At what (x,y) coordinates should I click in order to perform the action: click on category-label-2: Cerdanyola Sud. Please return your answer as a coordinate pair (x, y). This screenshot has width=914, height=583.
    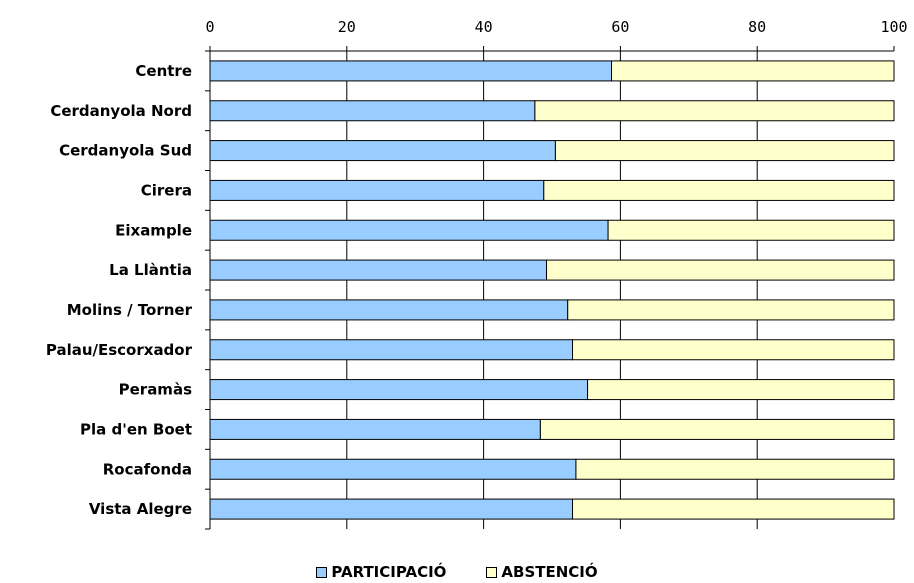
    Looking at the image, I should click on (125, 151).